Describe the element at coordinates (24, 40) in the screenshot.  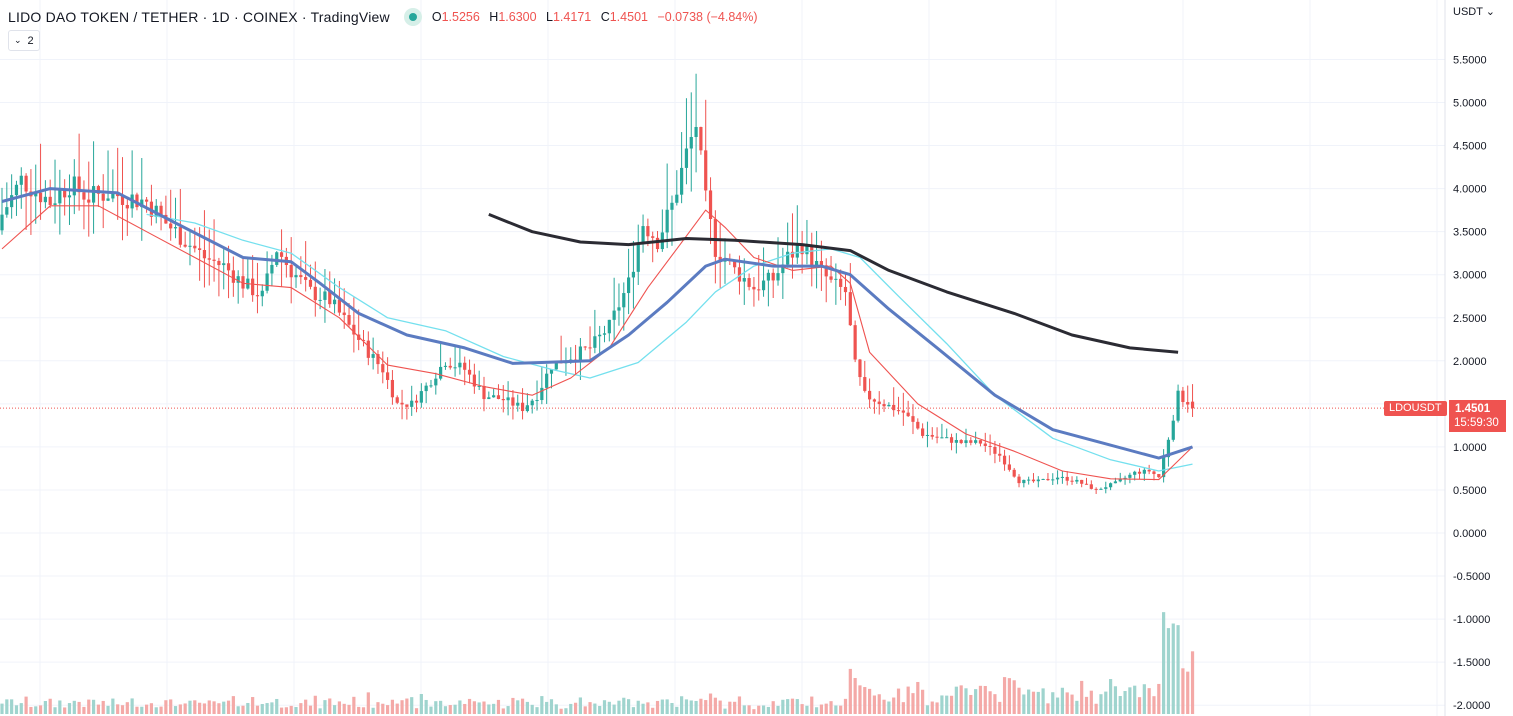
I see `indicators-toggle-button: ⌄ 2` at that location.